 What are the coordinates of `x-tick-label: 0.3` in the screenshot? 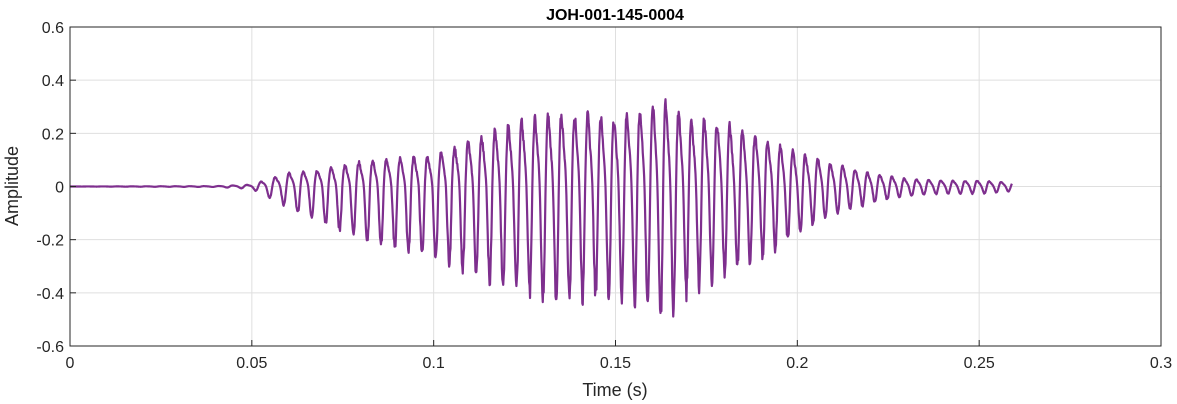 It's located at (1161, 363).